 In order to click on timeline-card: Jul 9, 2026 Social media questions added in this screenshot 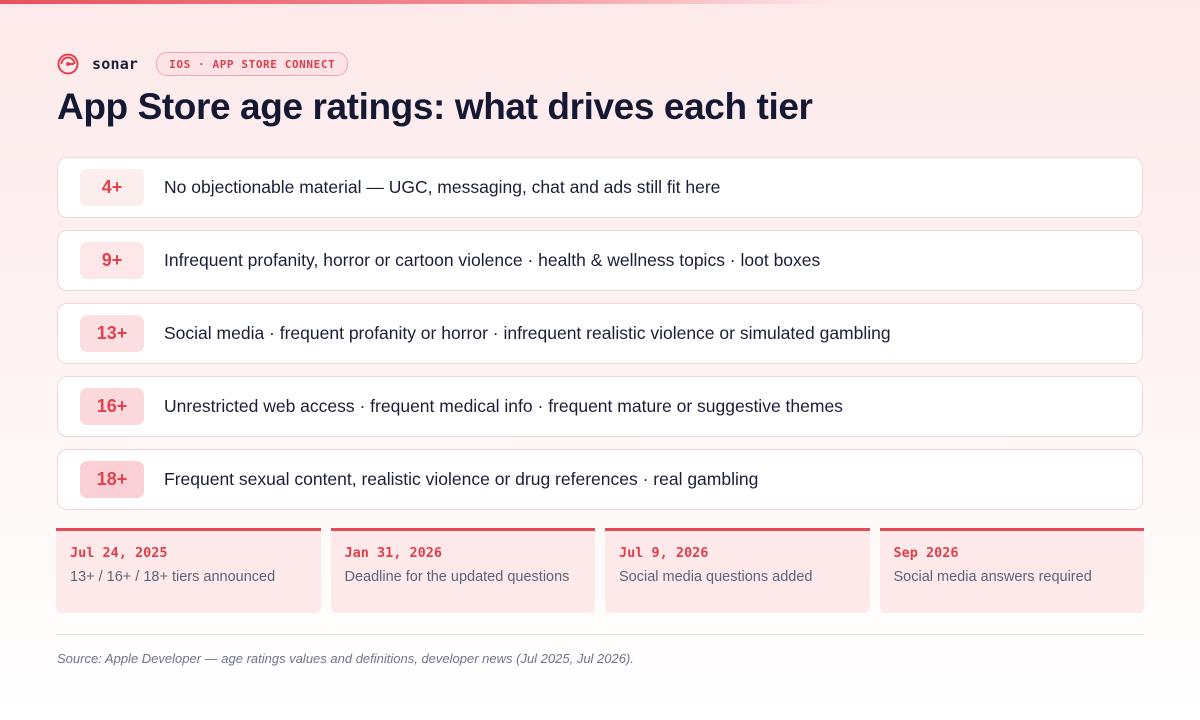, I will do `click(737, 570)`.